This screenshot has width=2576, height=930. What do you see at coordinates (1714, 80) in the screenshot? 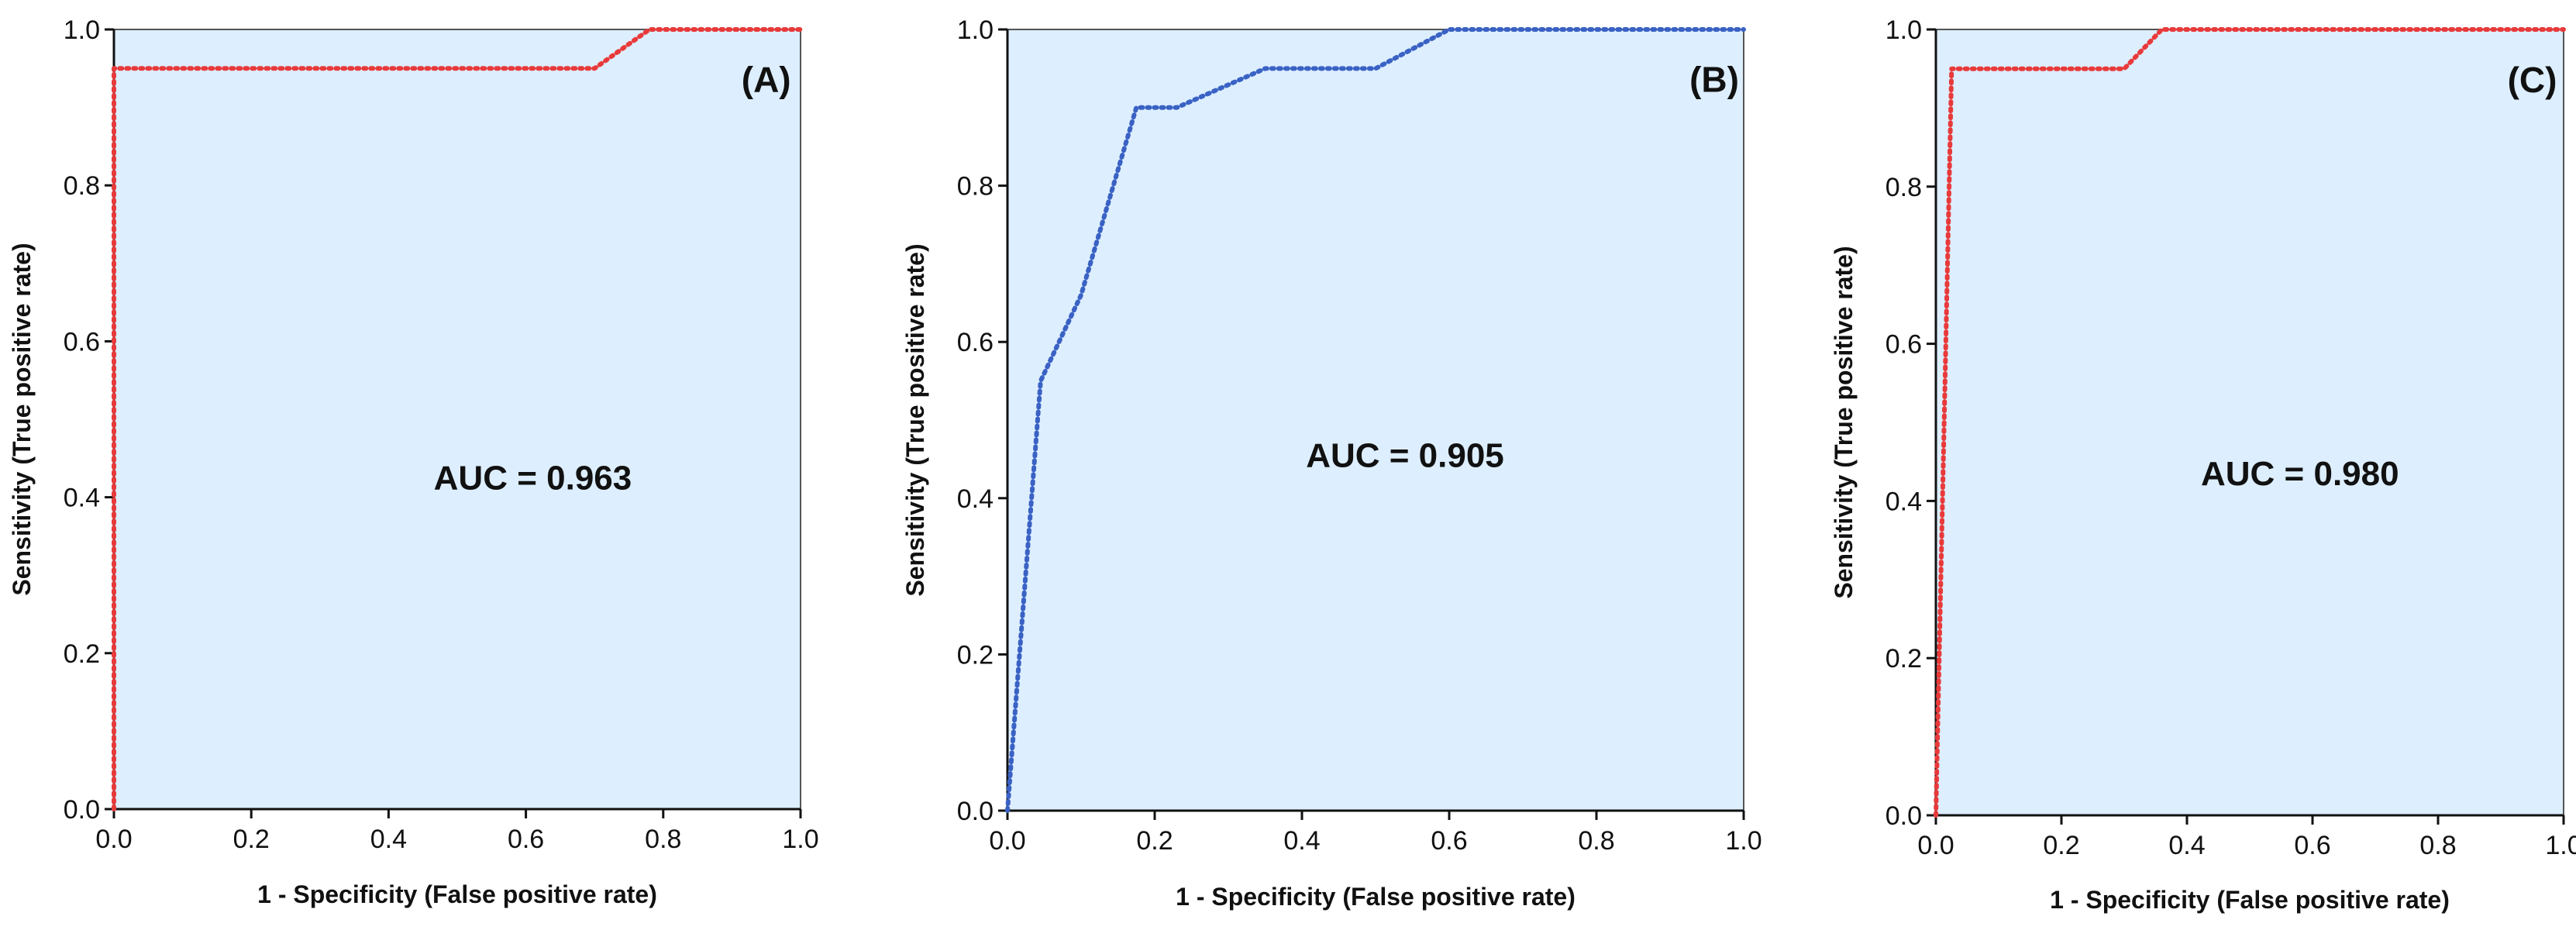
I see `panel-label: (B)` at bounding box center [1714, 80].